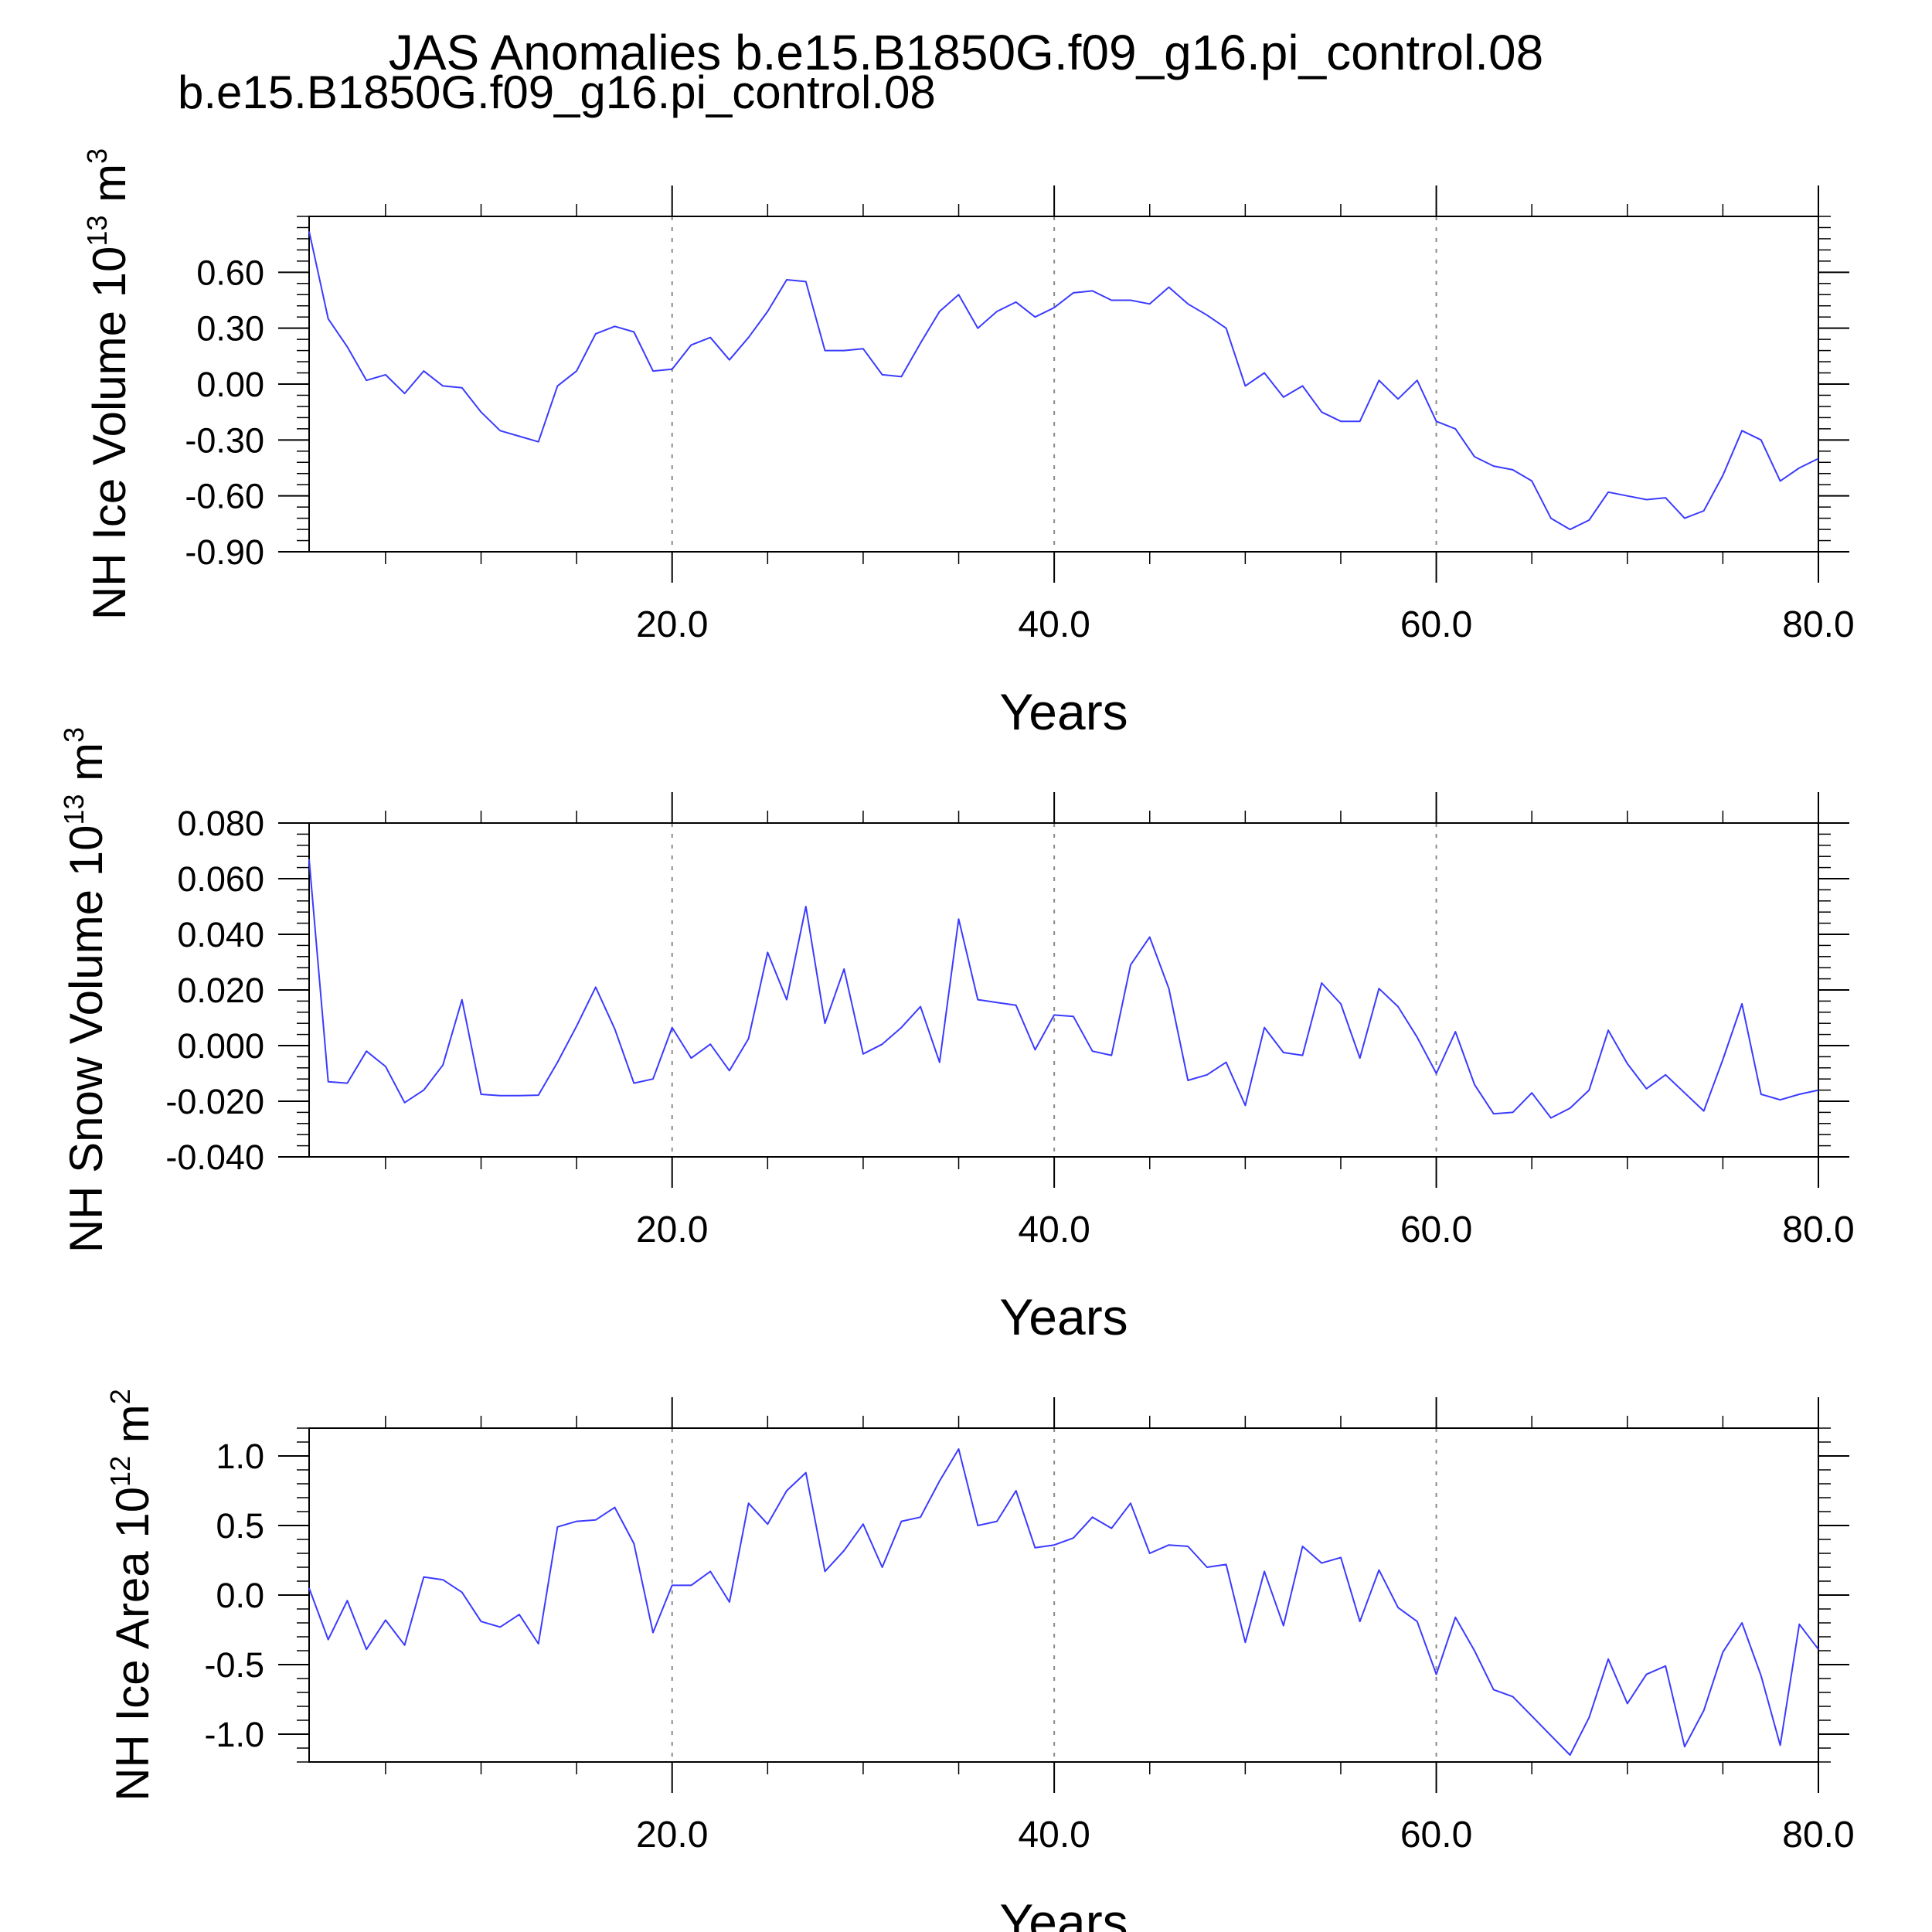 This screenshot has height=1932, width=1932. Describe the element at coordinates (132, 1644) in the screenshot. I see `y-axis-label-main: NH Ice Area 10` at that location.